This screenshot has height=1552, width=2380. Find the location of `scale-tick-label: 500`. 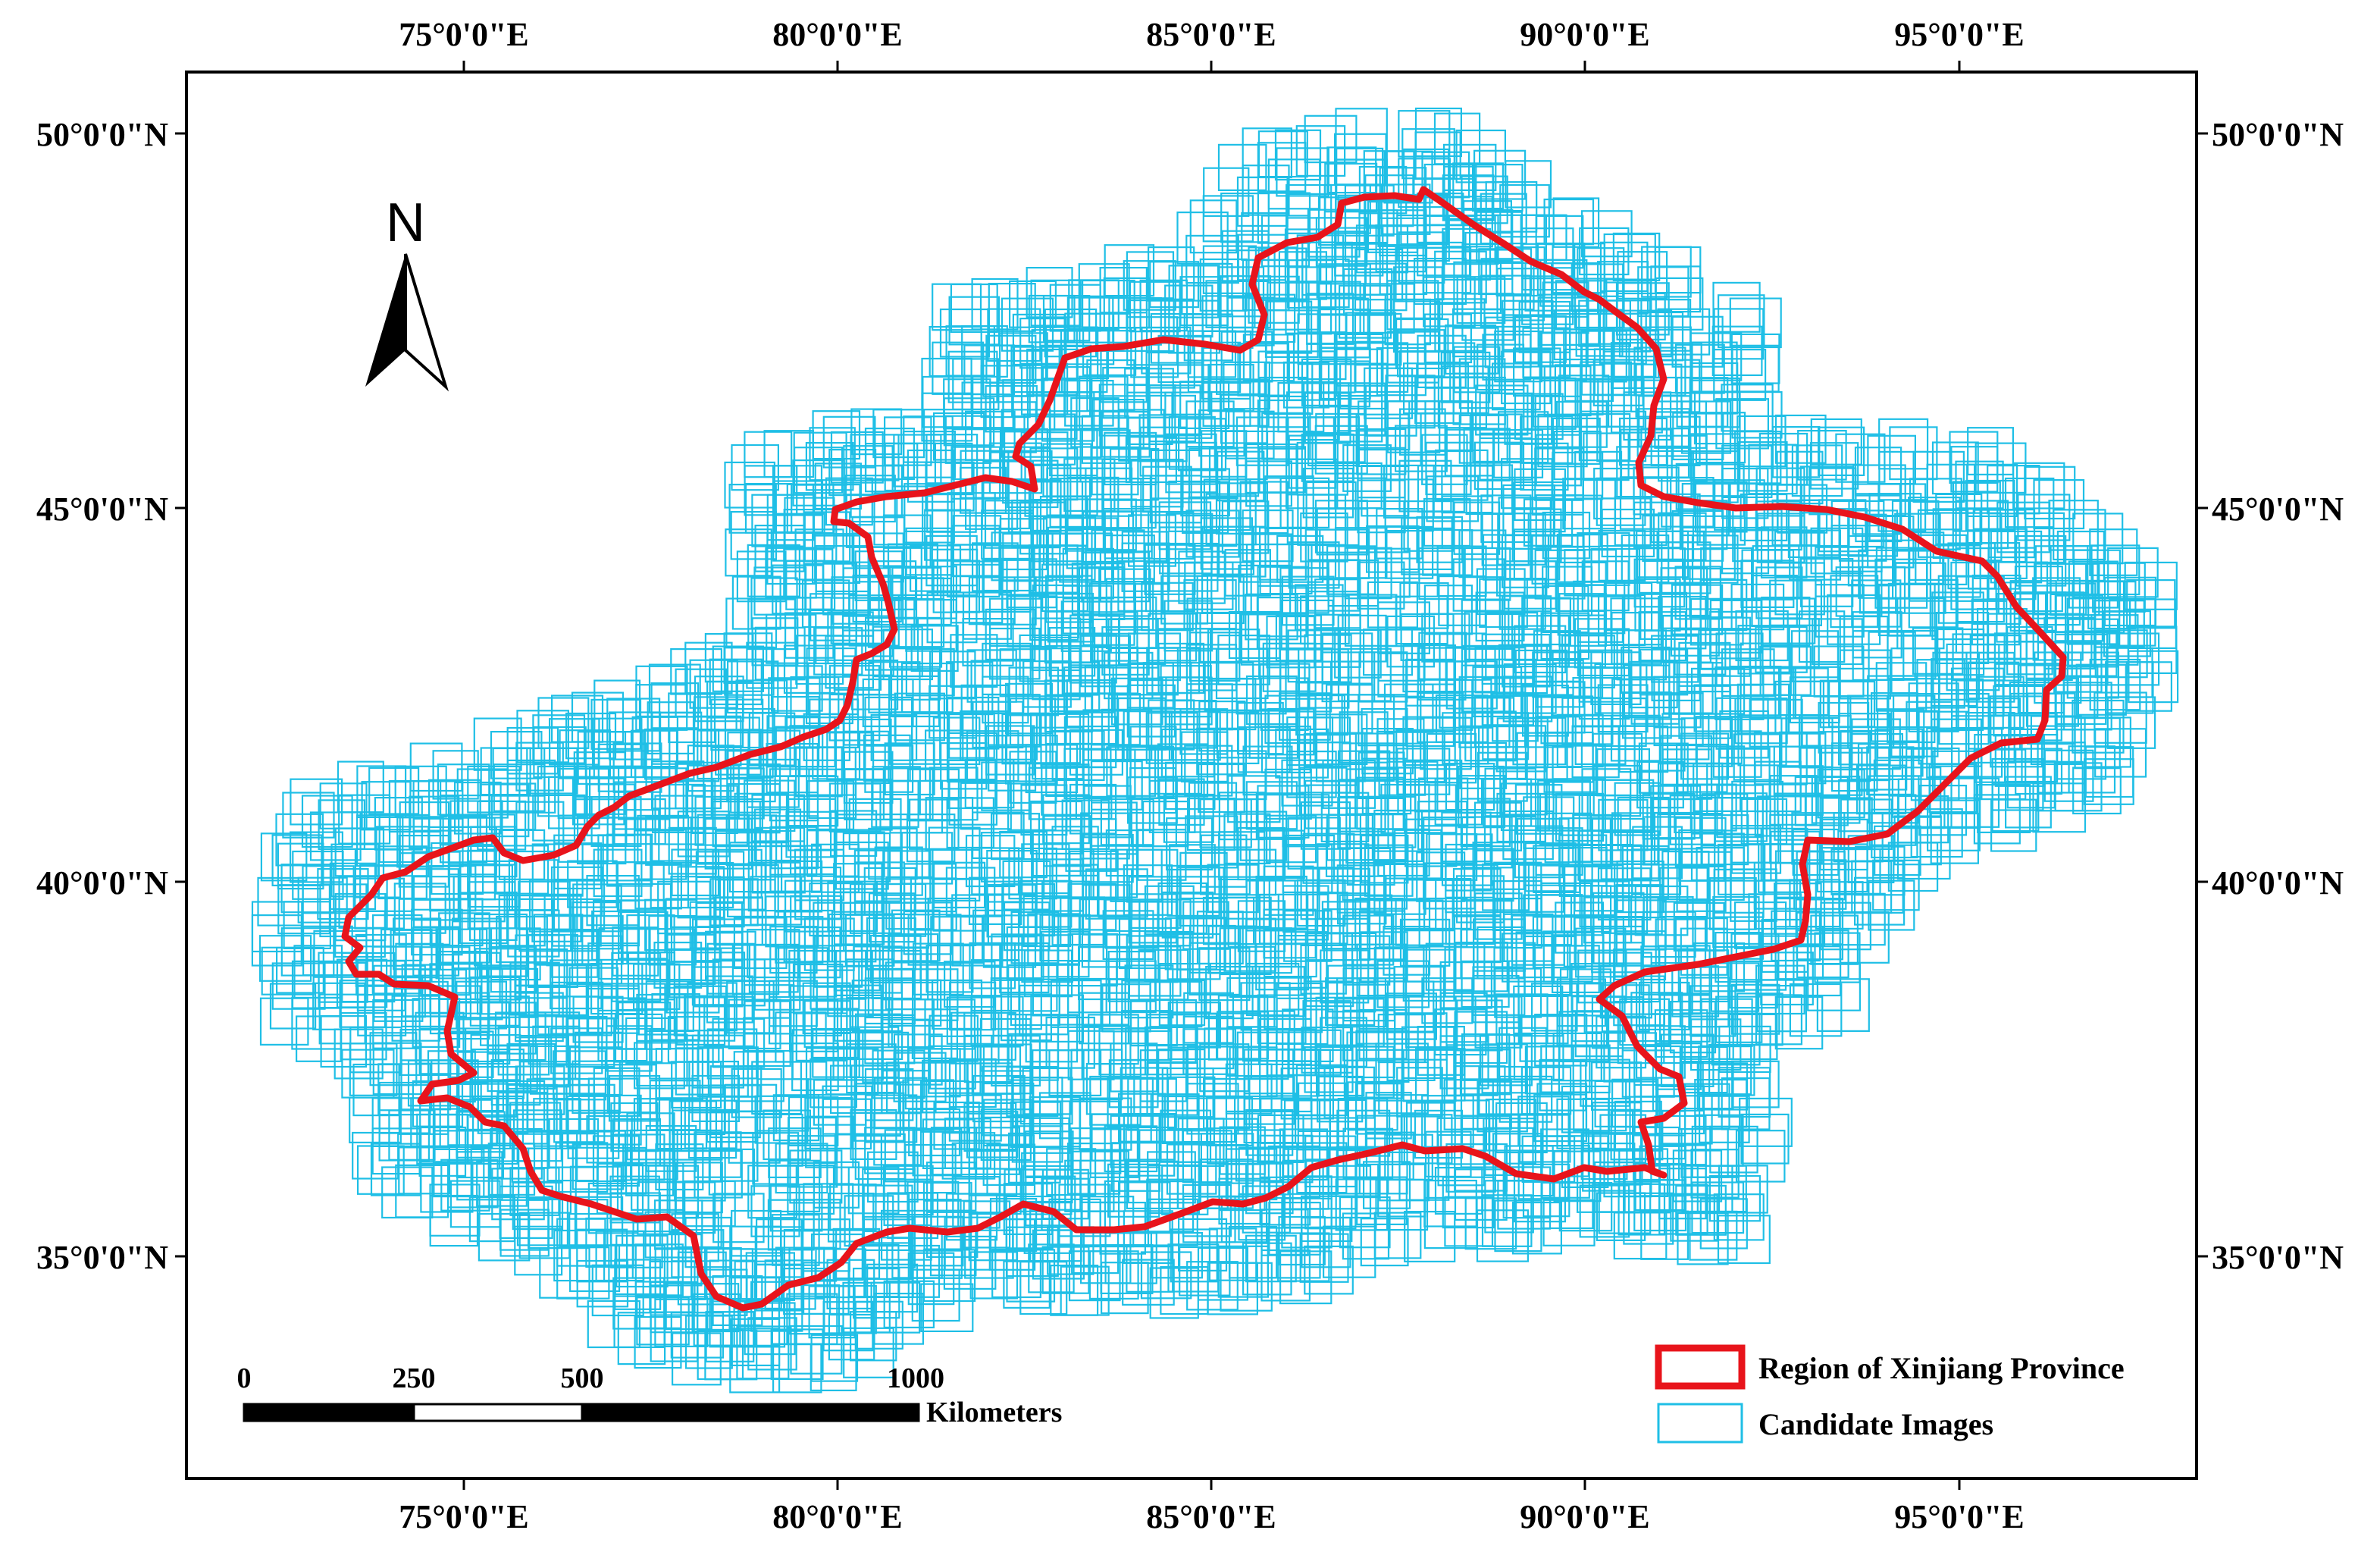

scale-tick-label: 500 is located at coordinates (583, 1378).